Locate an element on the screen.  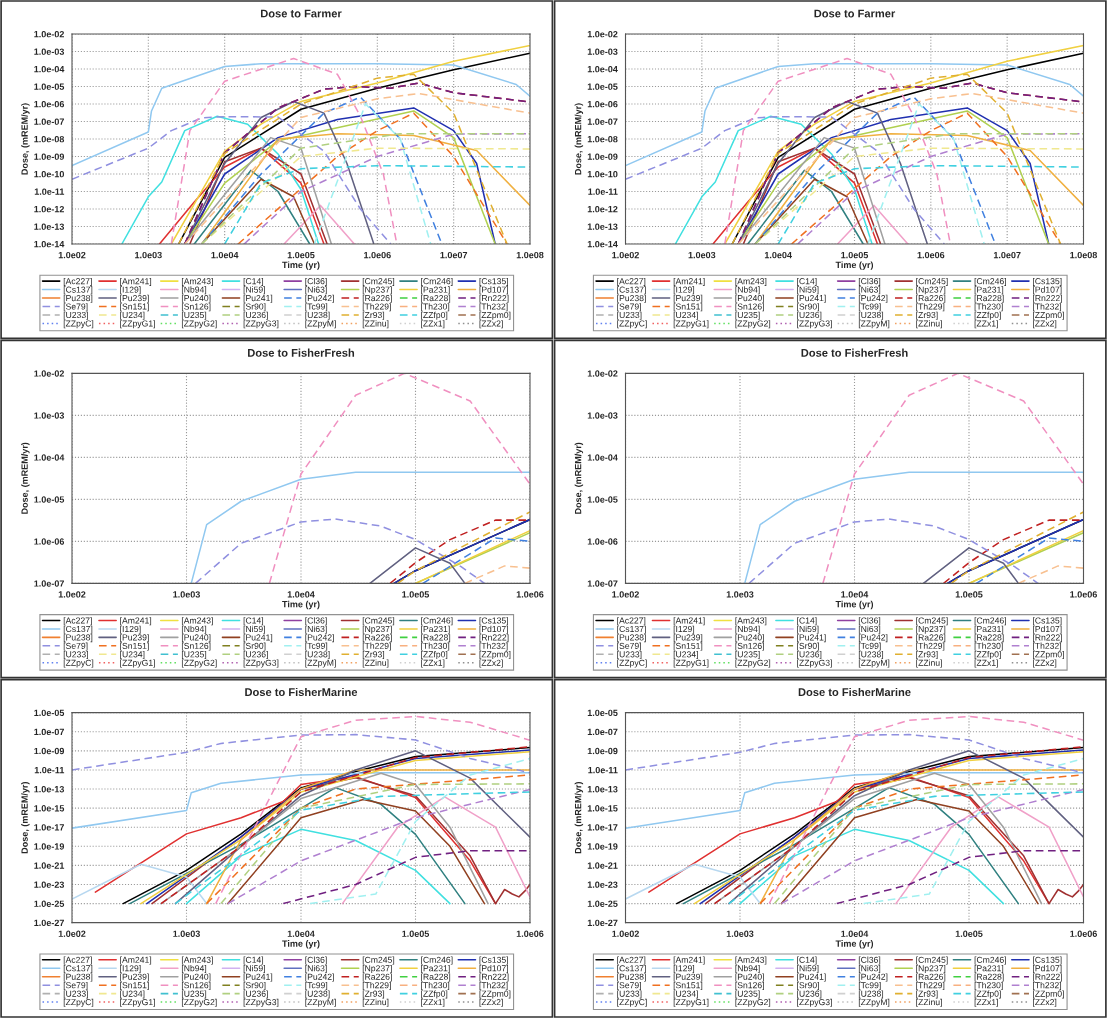
chart-title: Dose to Farmer is located at coordinates (855, 13).